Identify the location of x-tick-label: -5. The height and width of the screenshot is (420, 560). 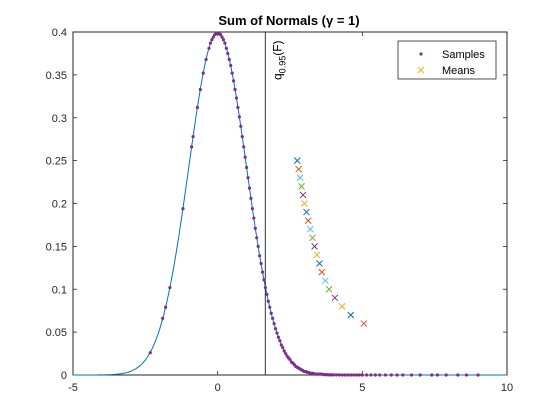
(73, 388).